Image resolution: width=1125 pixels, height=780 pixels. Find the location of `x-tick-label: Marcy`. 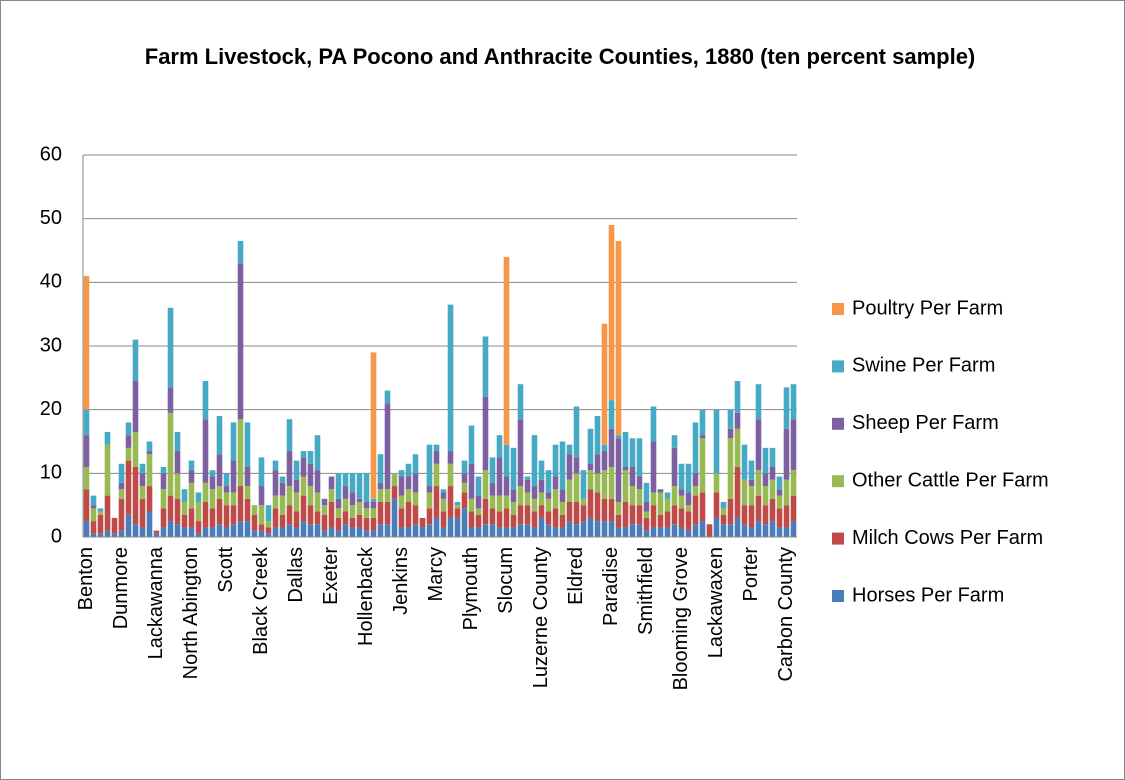

x-tick-label: Marcy is located at coordinates (436, 574).